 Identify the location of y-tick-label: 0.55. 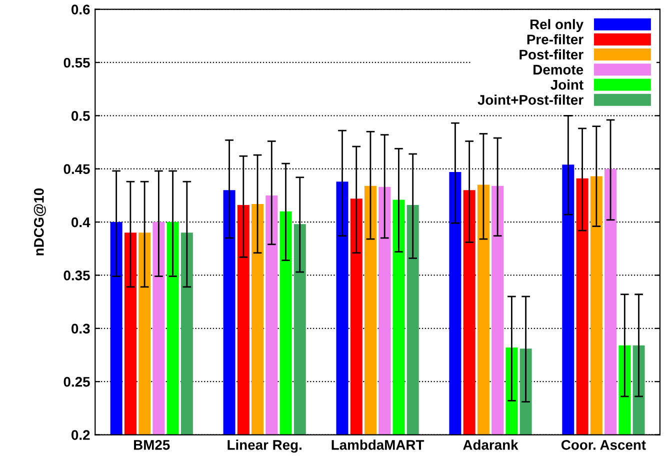
(77, 63).